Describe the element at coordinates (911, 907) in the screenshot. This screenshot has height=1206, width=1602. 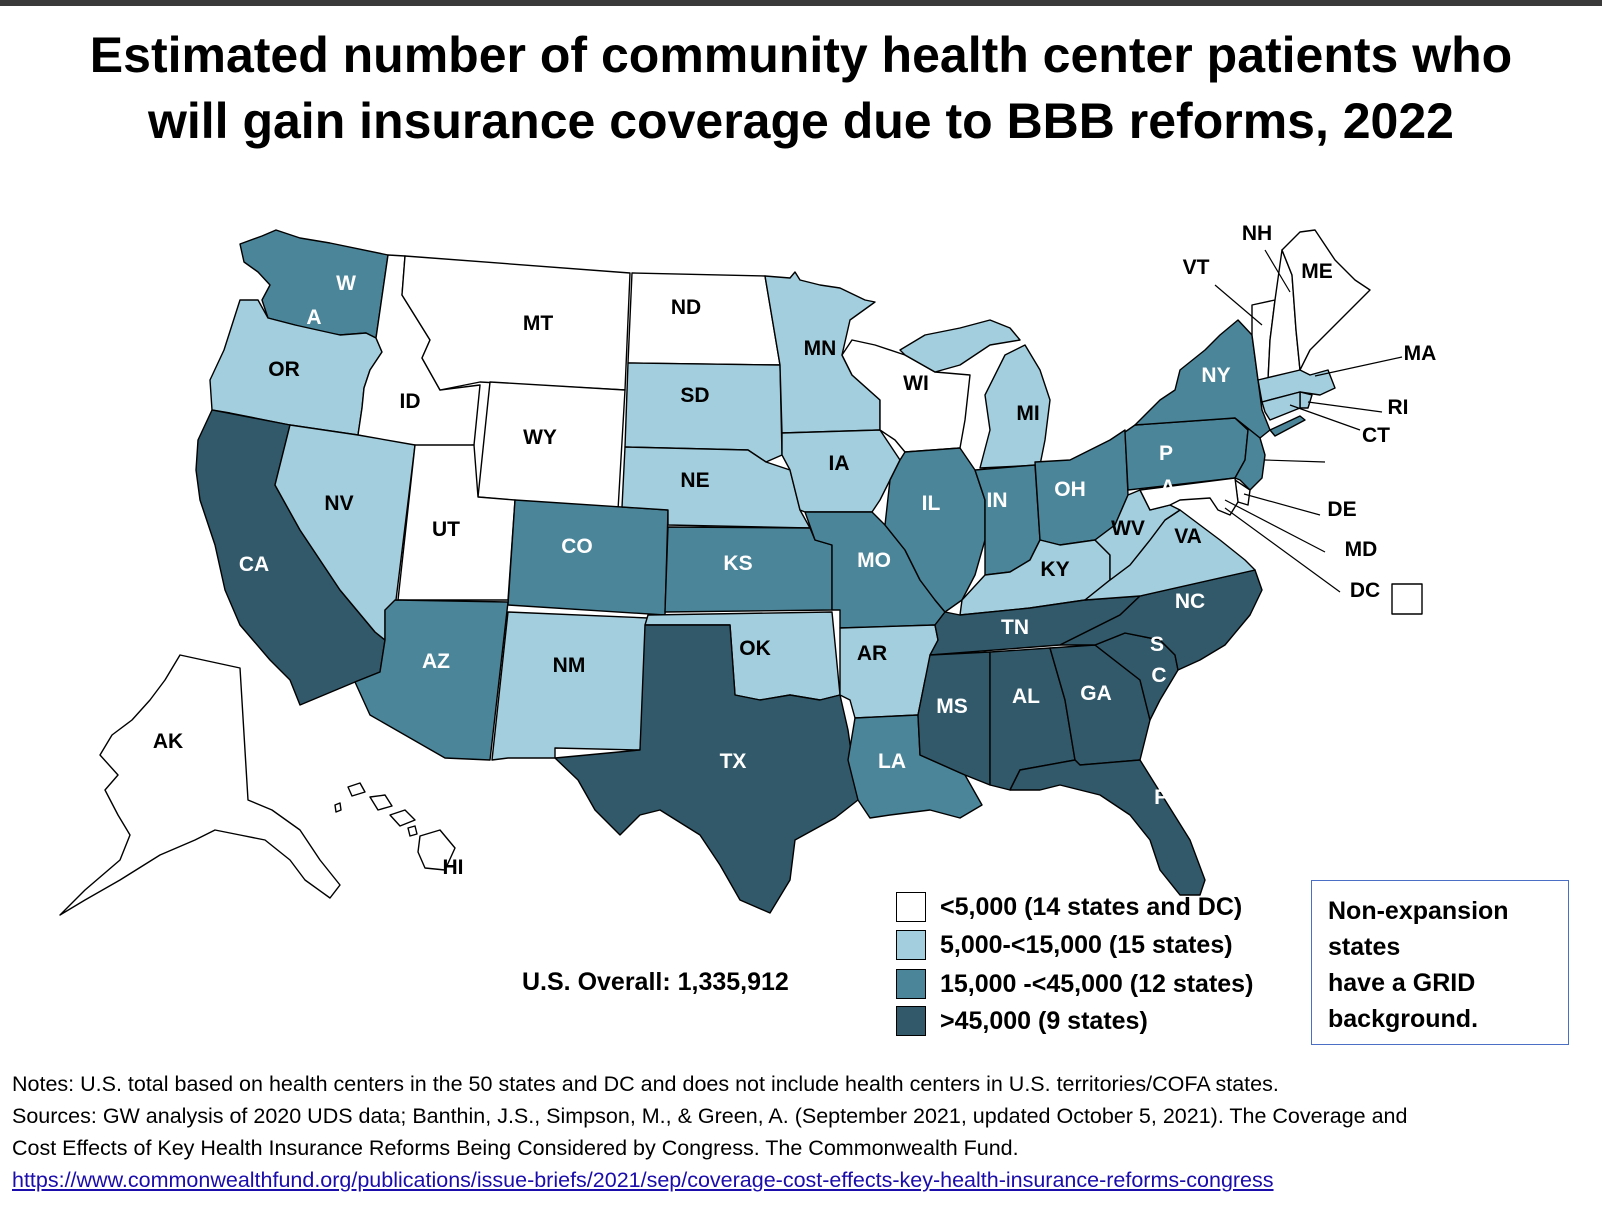
I see `legend-swatch-lt5k` at that location.